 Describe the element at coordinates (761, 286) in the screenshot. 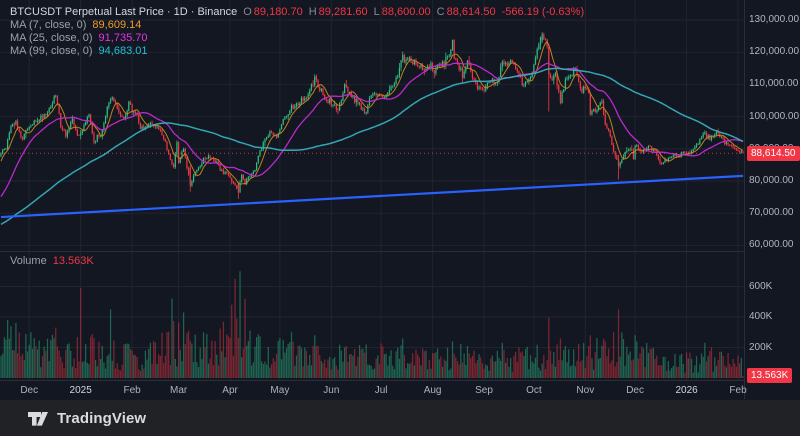

I see `volume-tick-label: 600K` at that location.